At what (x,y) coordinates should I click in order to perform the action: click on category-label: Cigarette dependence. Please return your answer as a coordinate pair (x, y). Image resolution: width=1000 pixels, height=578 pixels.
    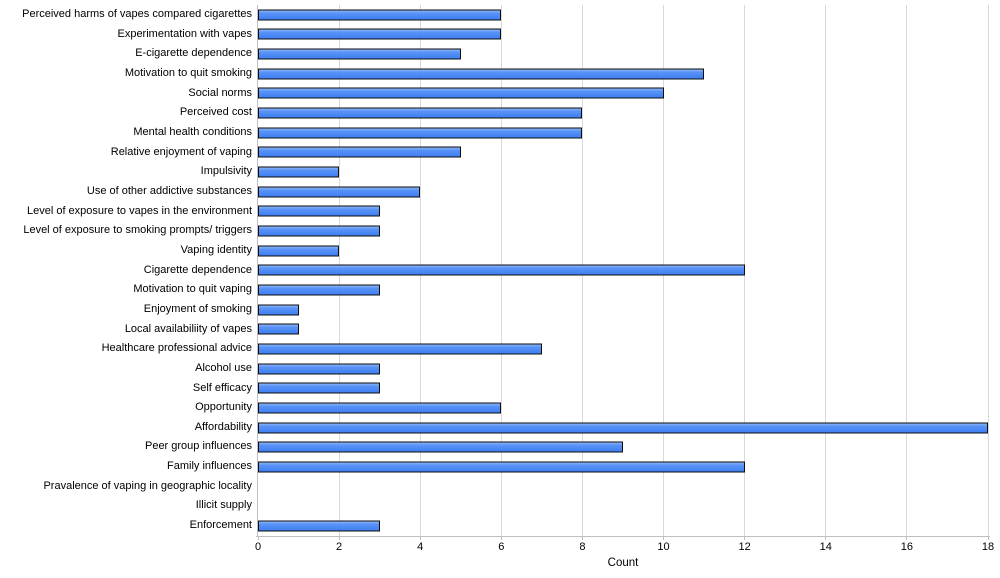
    Looking at the image, I should click on (197, 269).